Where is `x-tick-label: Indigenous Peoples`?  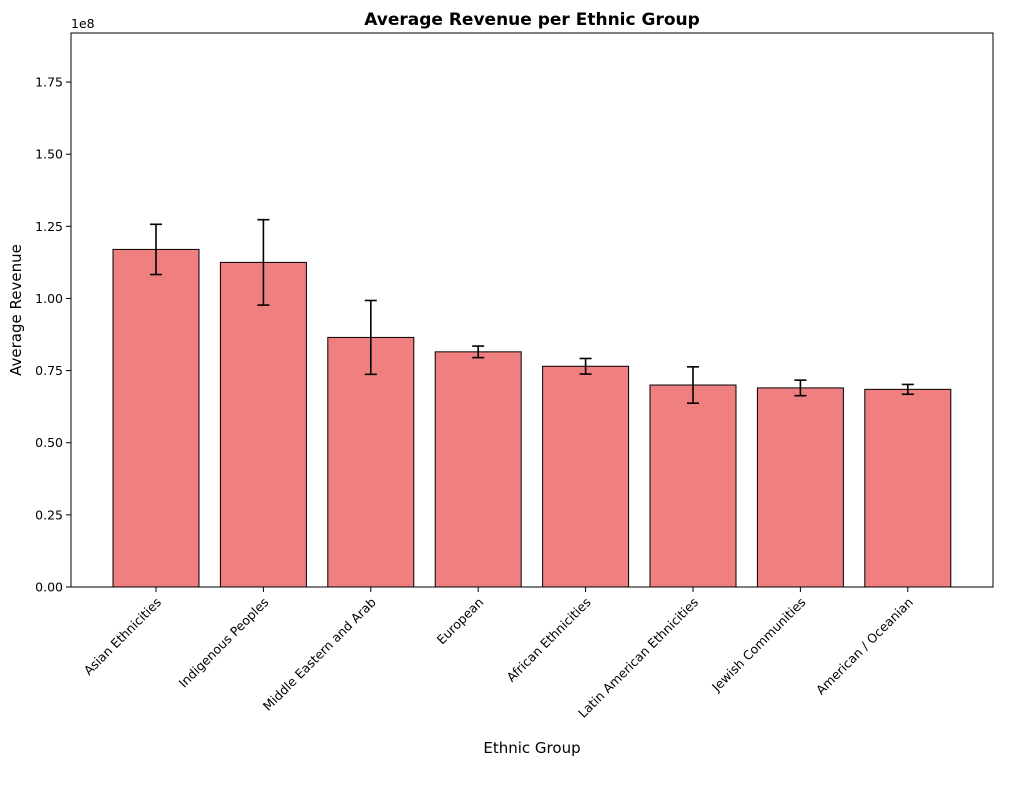 x-tick-label: Indigenous Peoples is located at coordinates (224, 643).